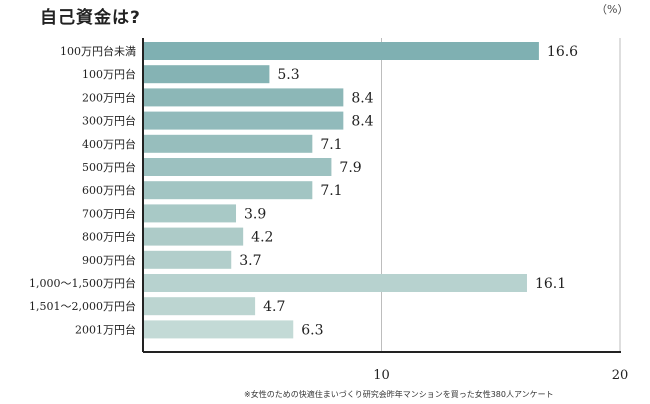  What do you see at coordinates (620, 375) in the screenshot?
I see `x-tick-label-20: 20` at bounding box center [620, 375].